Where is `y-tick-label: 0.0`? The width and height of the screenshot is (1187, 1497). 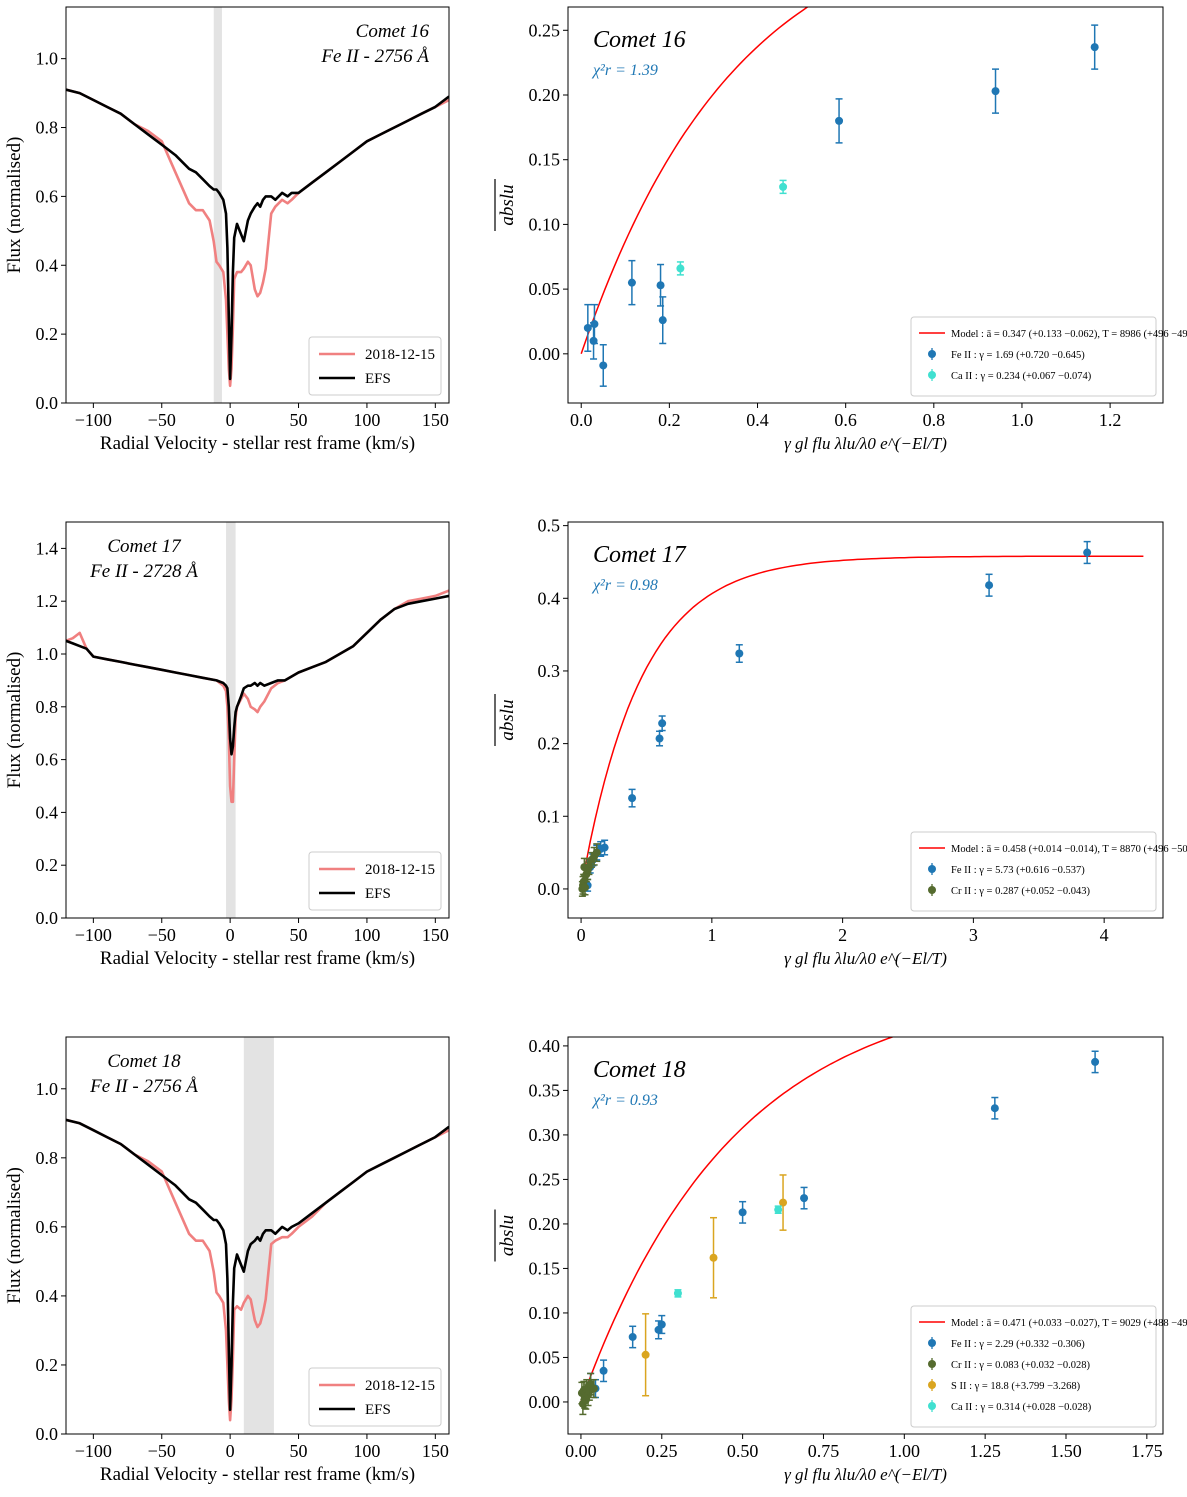
y-tick-label: 0.0 is located at coordinates (47, 403).